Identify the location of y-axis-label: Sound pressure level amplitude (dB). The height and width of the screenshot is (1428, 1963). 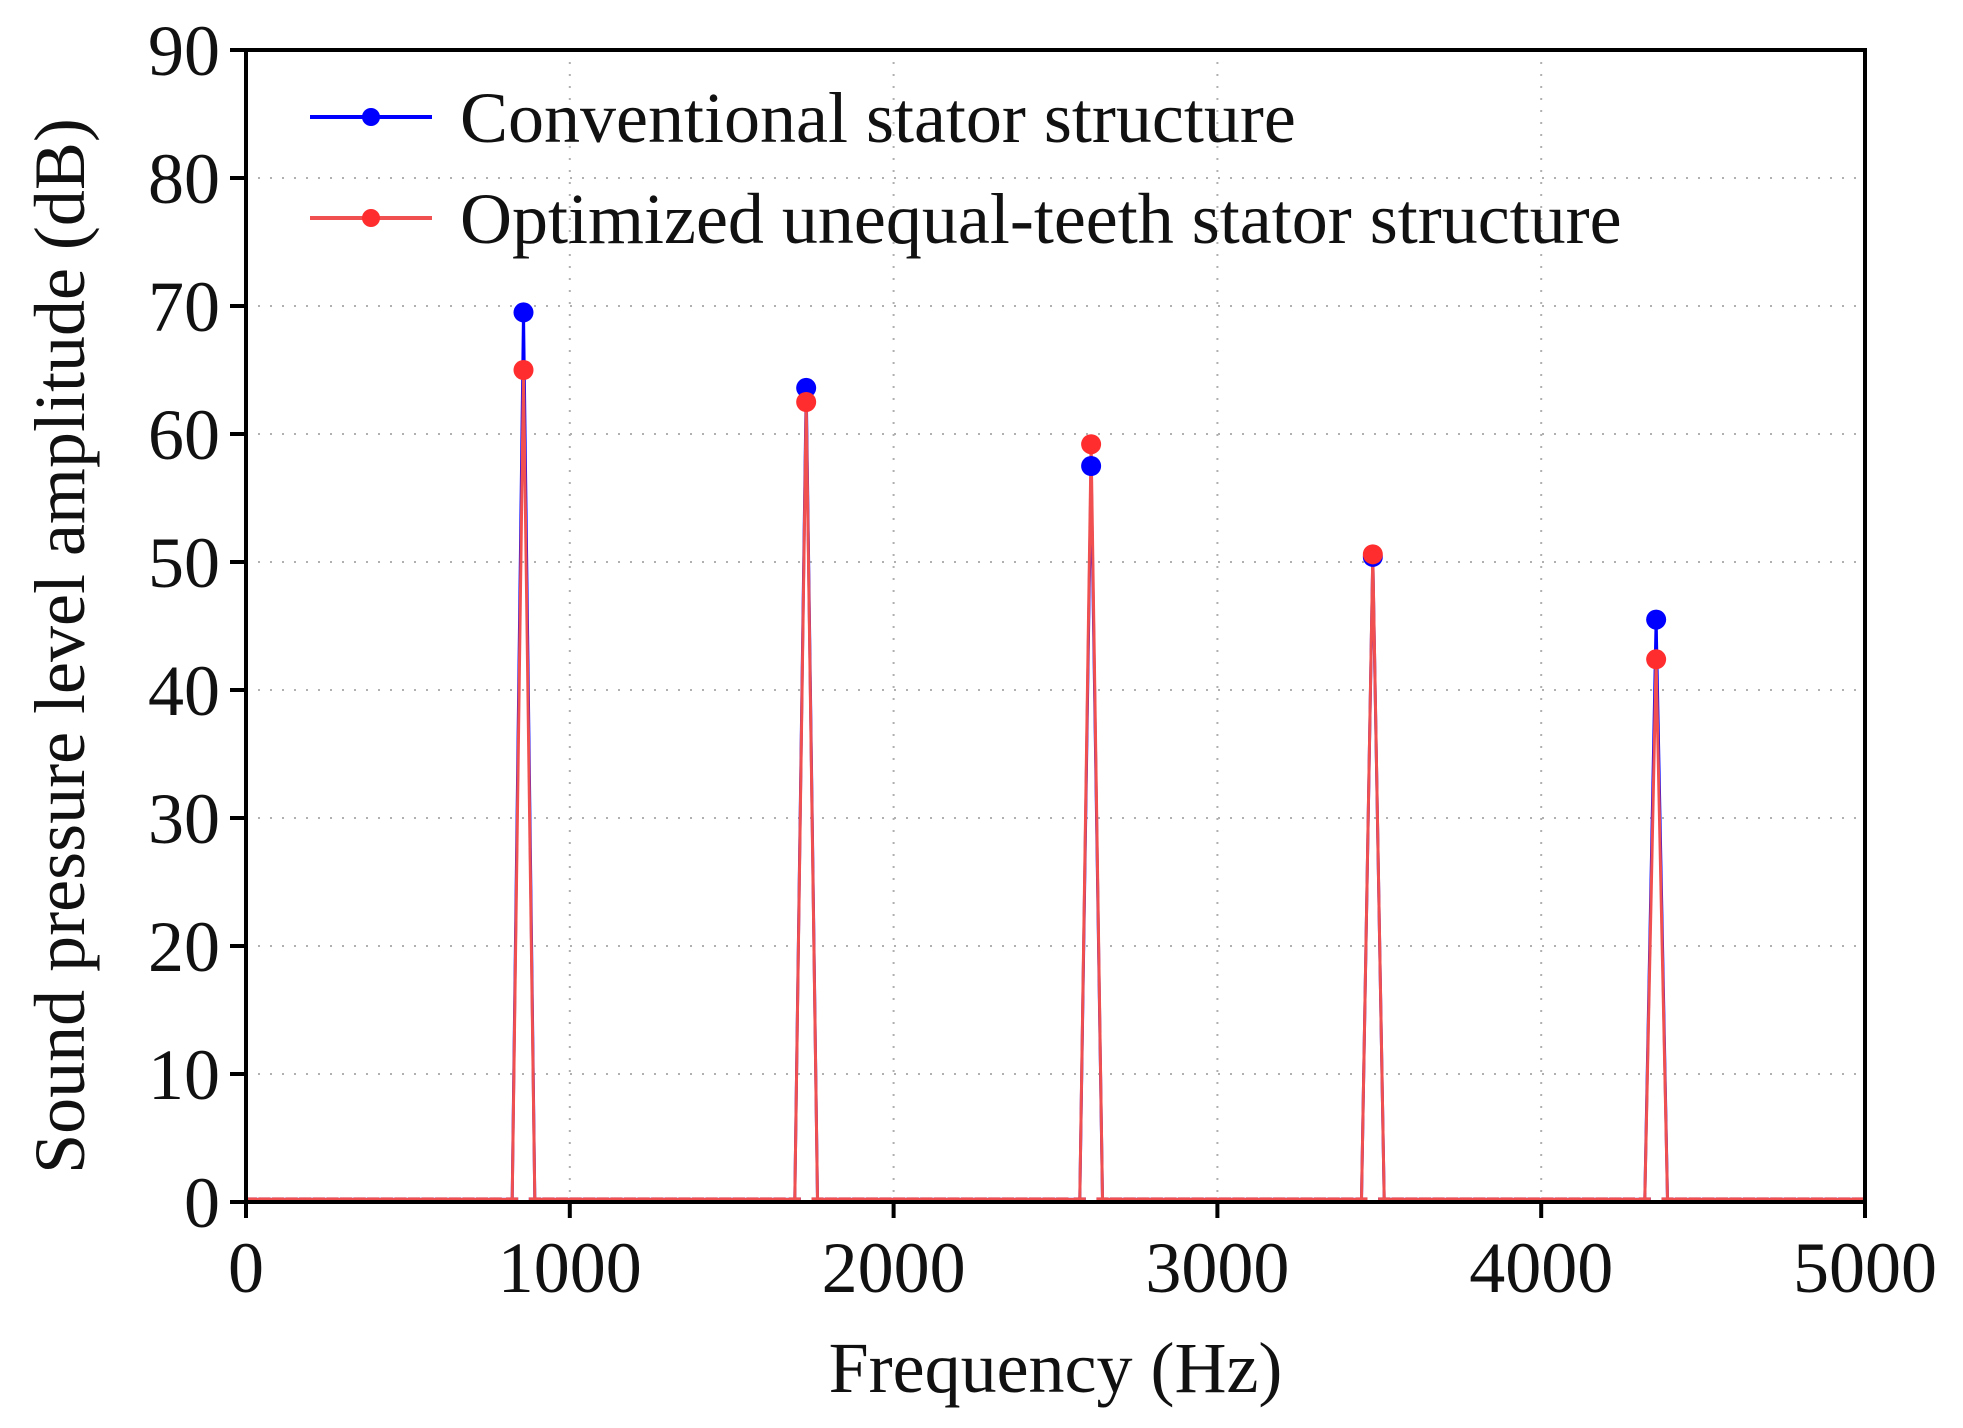
(60, 646).